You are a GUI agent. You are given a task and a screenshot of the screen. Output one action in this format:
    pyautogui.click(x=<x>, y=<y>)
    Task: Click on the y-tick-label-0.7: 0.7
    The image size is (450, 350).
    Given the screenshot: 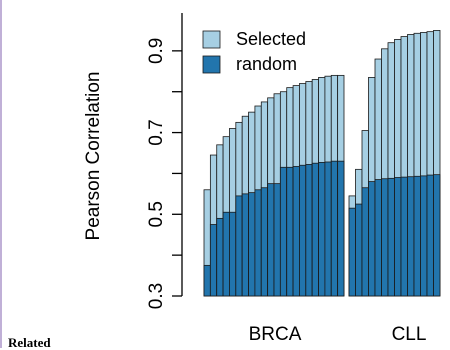 What is the action you would take?
    pyautogui.click(x=156, y=132)
    